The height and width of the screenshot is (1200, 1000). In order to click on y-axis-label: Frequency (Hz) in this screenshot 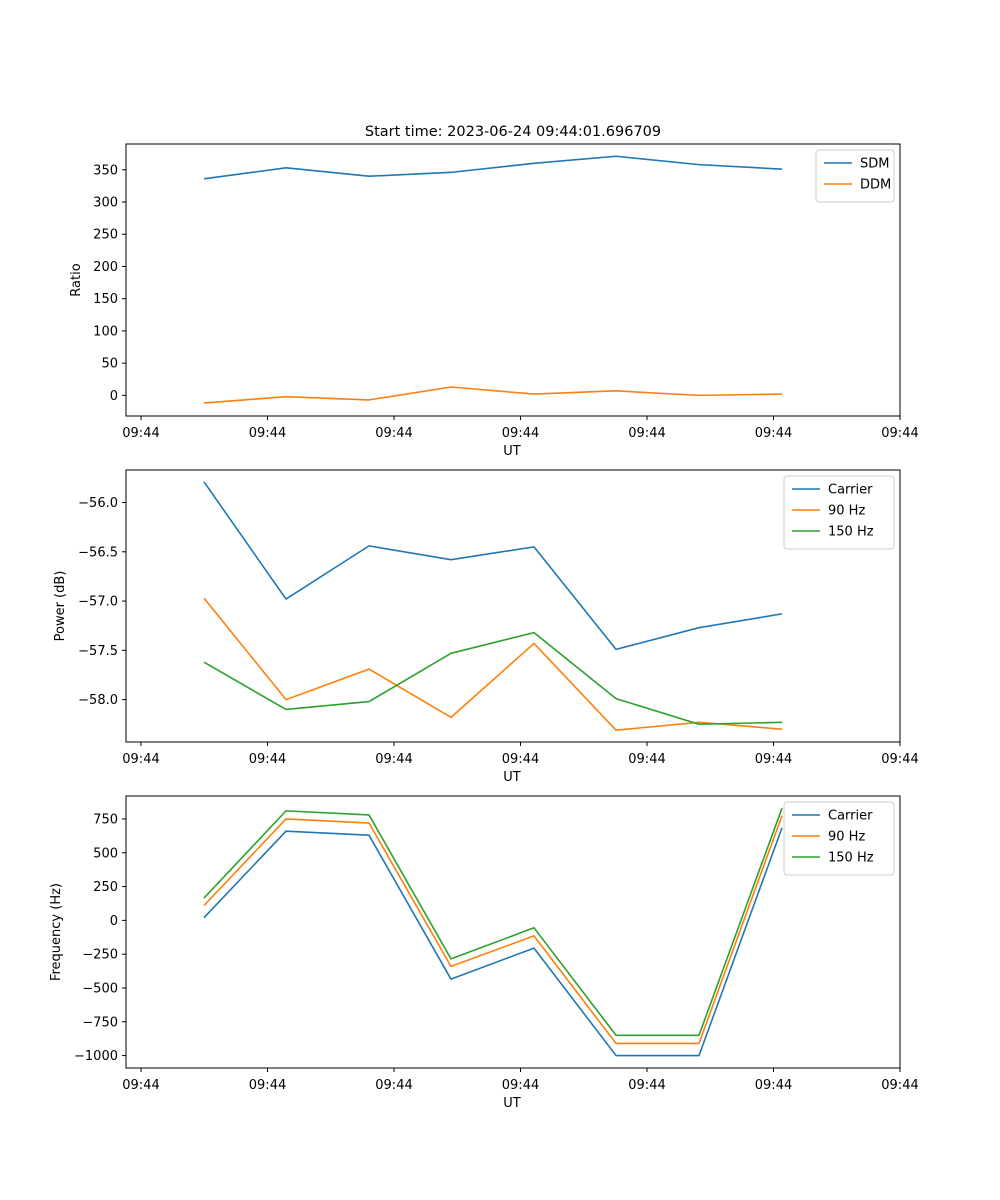, I will do `click(56, 932)`.